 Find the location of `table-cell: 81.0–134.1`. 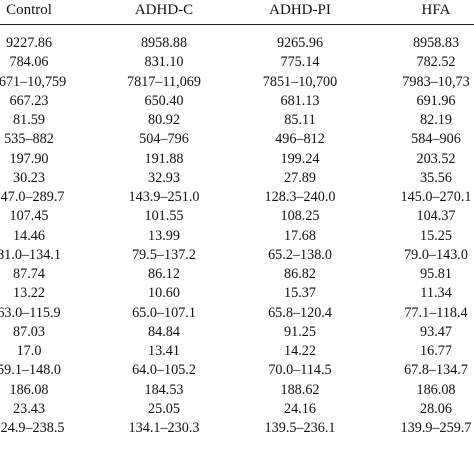

table-cell: 81.0–134.1 is located at coordinates (30, 254).